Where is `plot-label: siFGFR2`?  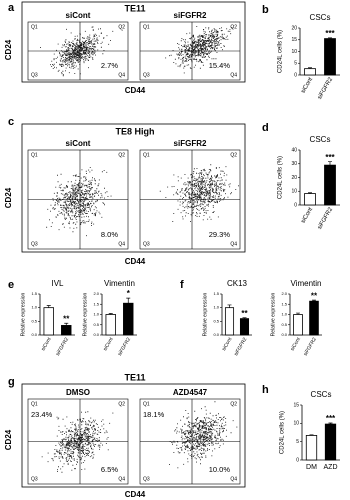 plot-label: siFGFR2 is located at coordinates (190, 15).